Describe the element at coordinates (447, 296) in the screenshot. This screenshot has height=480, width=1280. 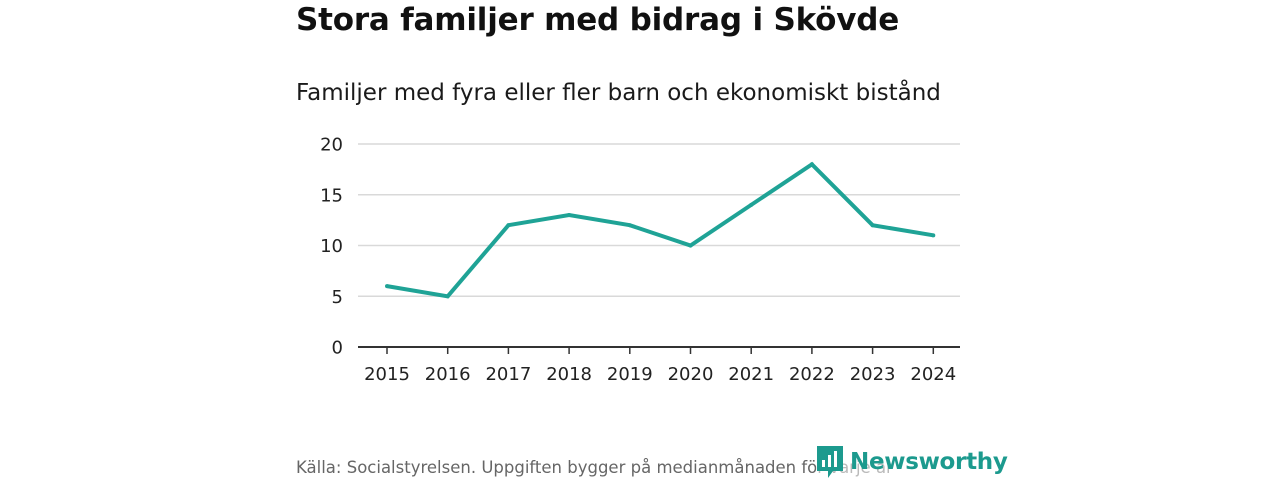
I see `data-point-2016` at that location.